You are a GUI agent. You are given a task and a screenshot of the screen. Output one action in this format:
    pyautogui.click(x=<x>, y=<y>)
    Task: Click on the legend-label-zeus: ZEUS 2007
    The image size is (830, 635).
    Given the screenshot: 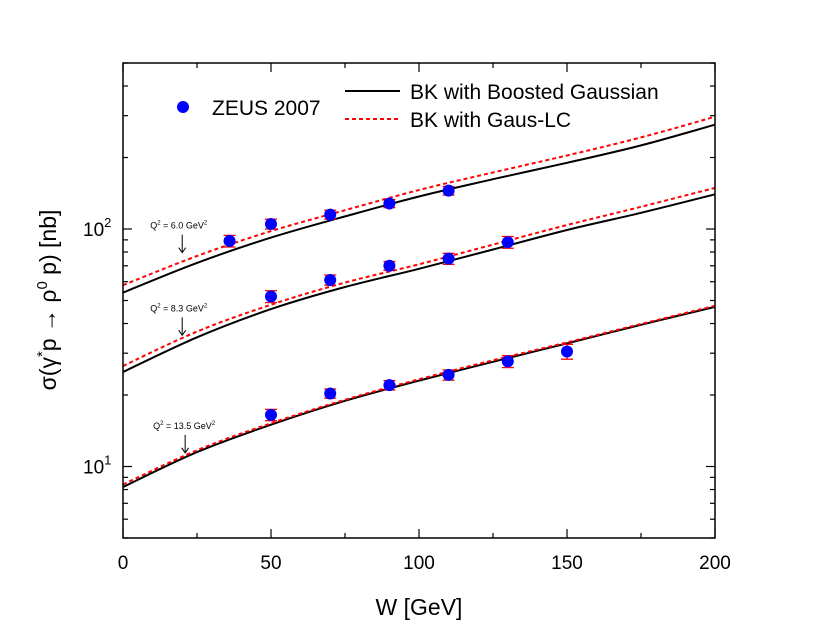 What is the action you would take?
    pyautogui.click(x=266, y=108)
    